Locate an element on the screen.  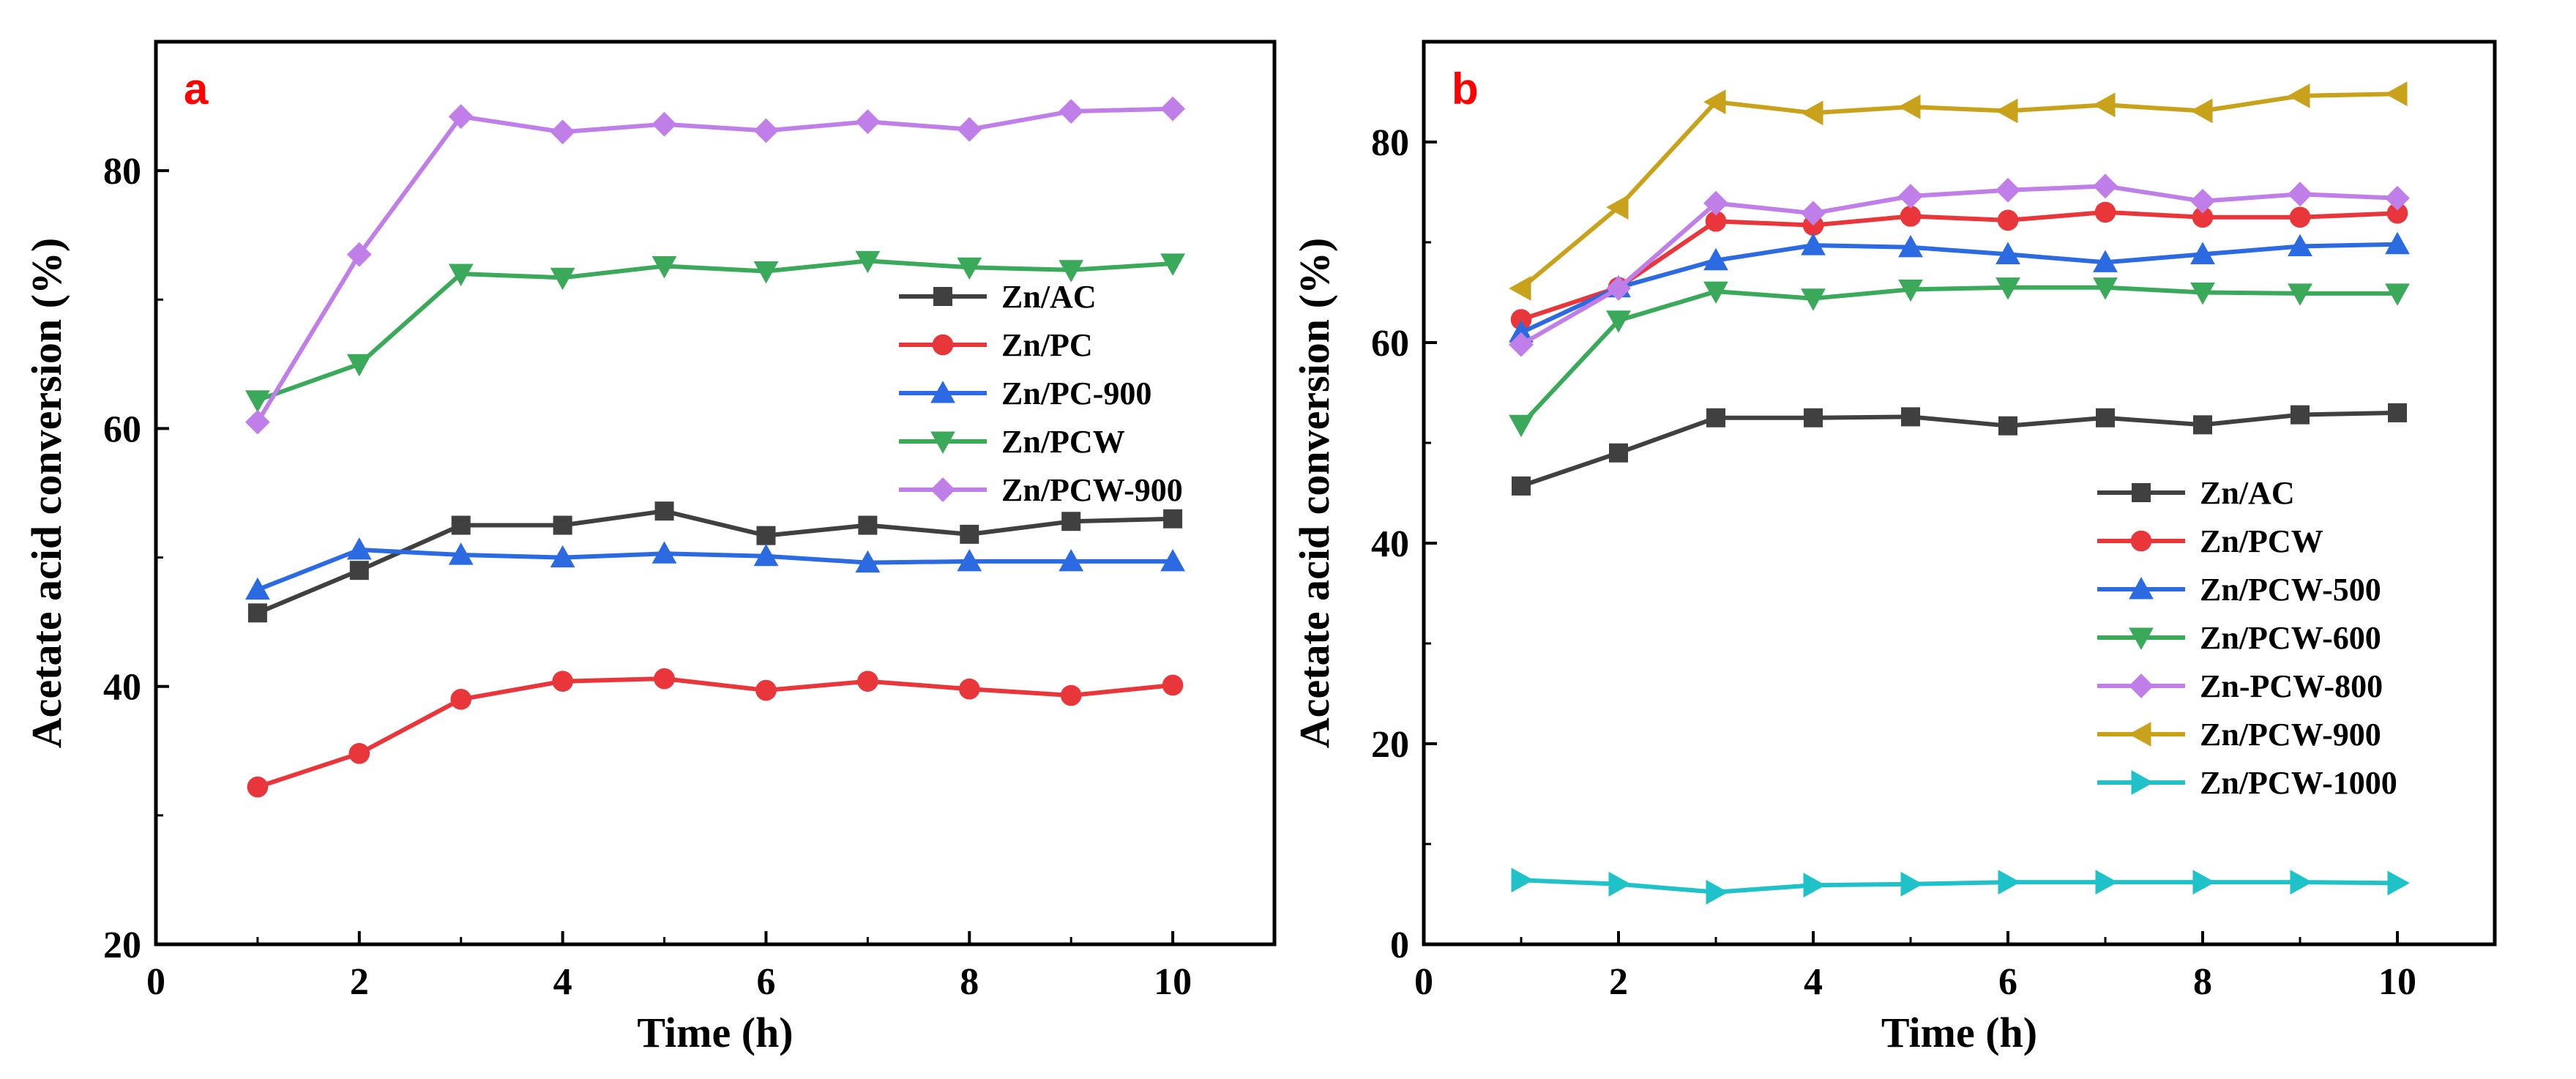
legend-item: Zn/PCW-600 is located at coordinates (2239, 638).